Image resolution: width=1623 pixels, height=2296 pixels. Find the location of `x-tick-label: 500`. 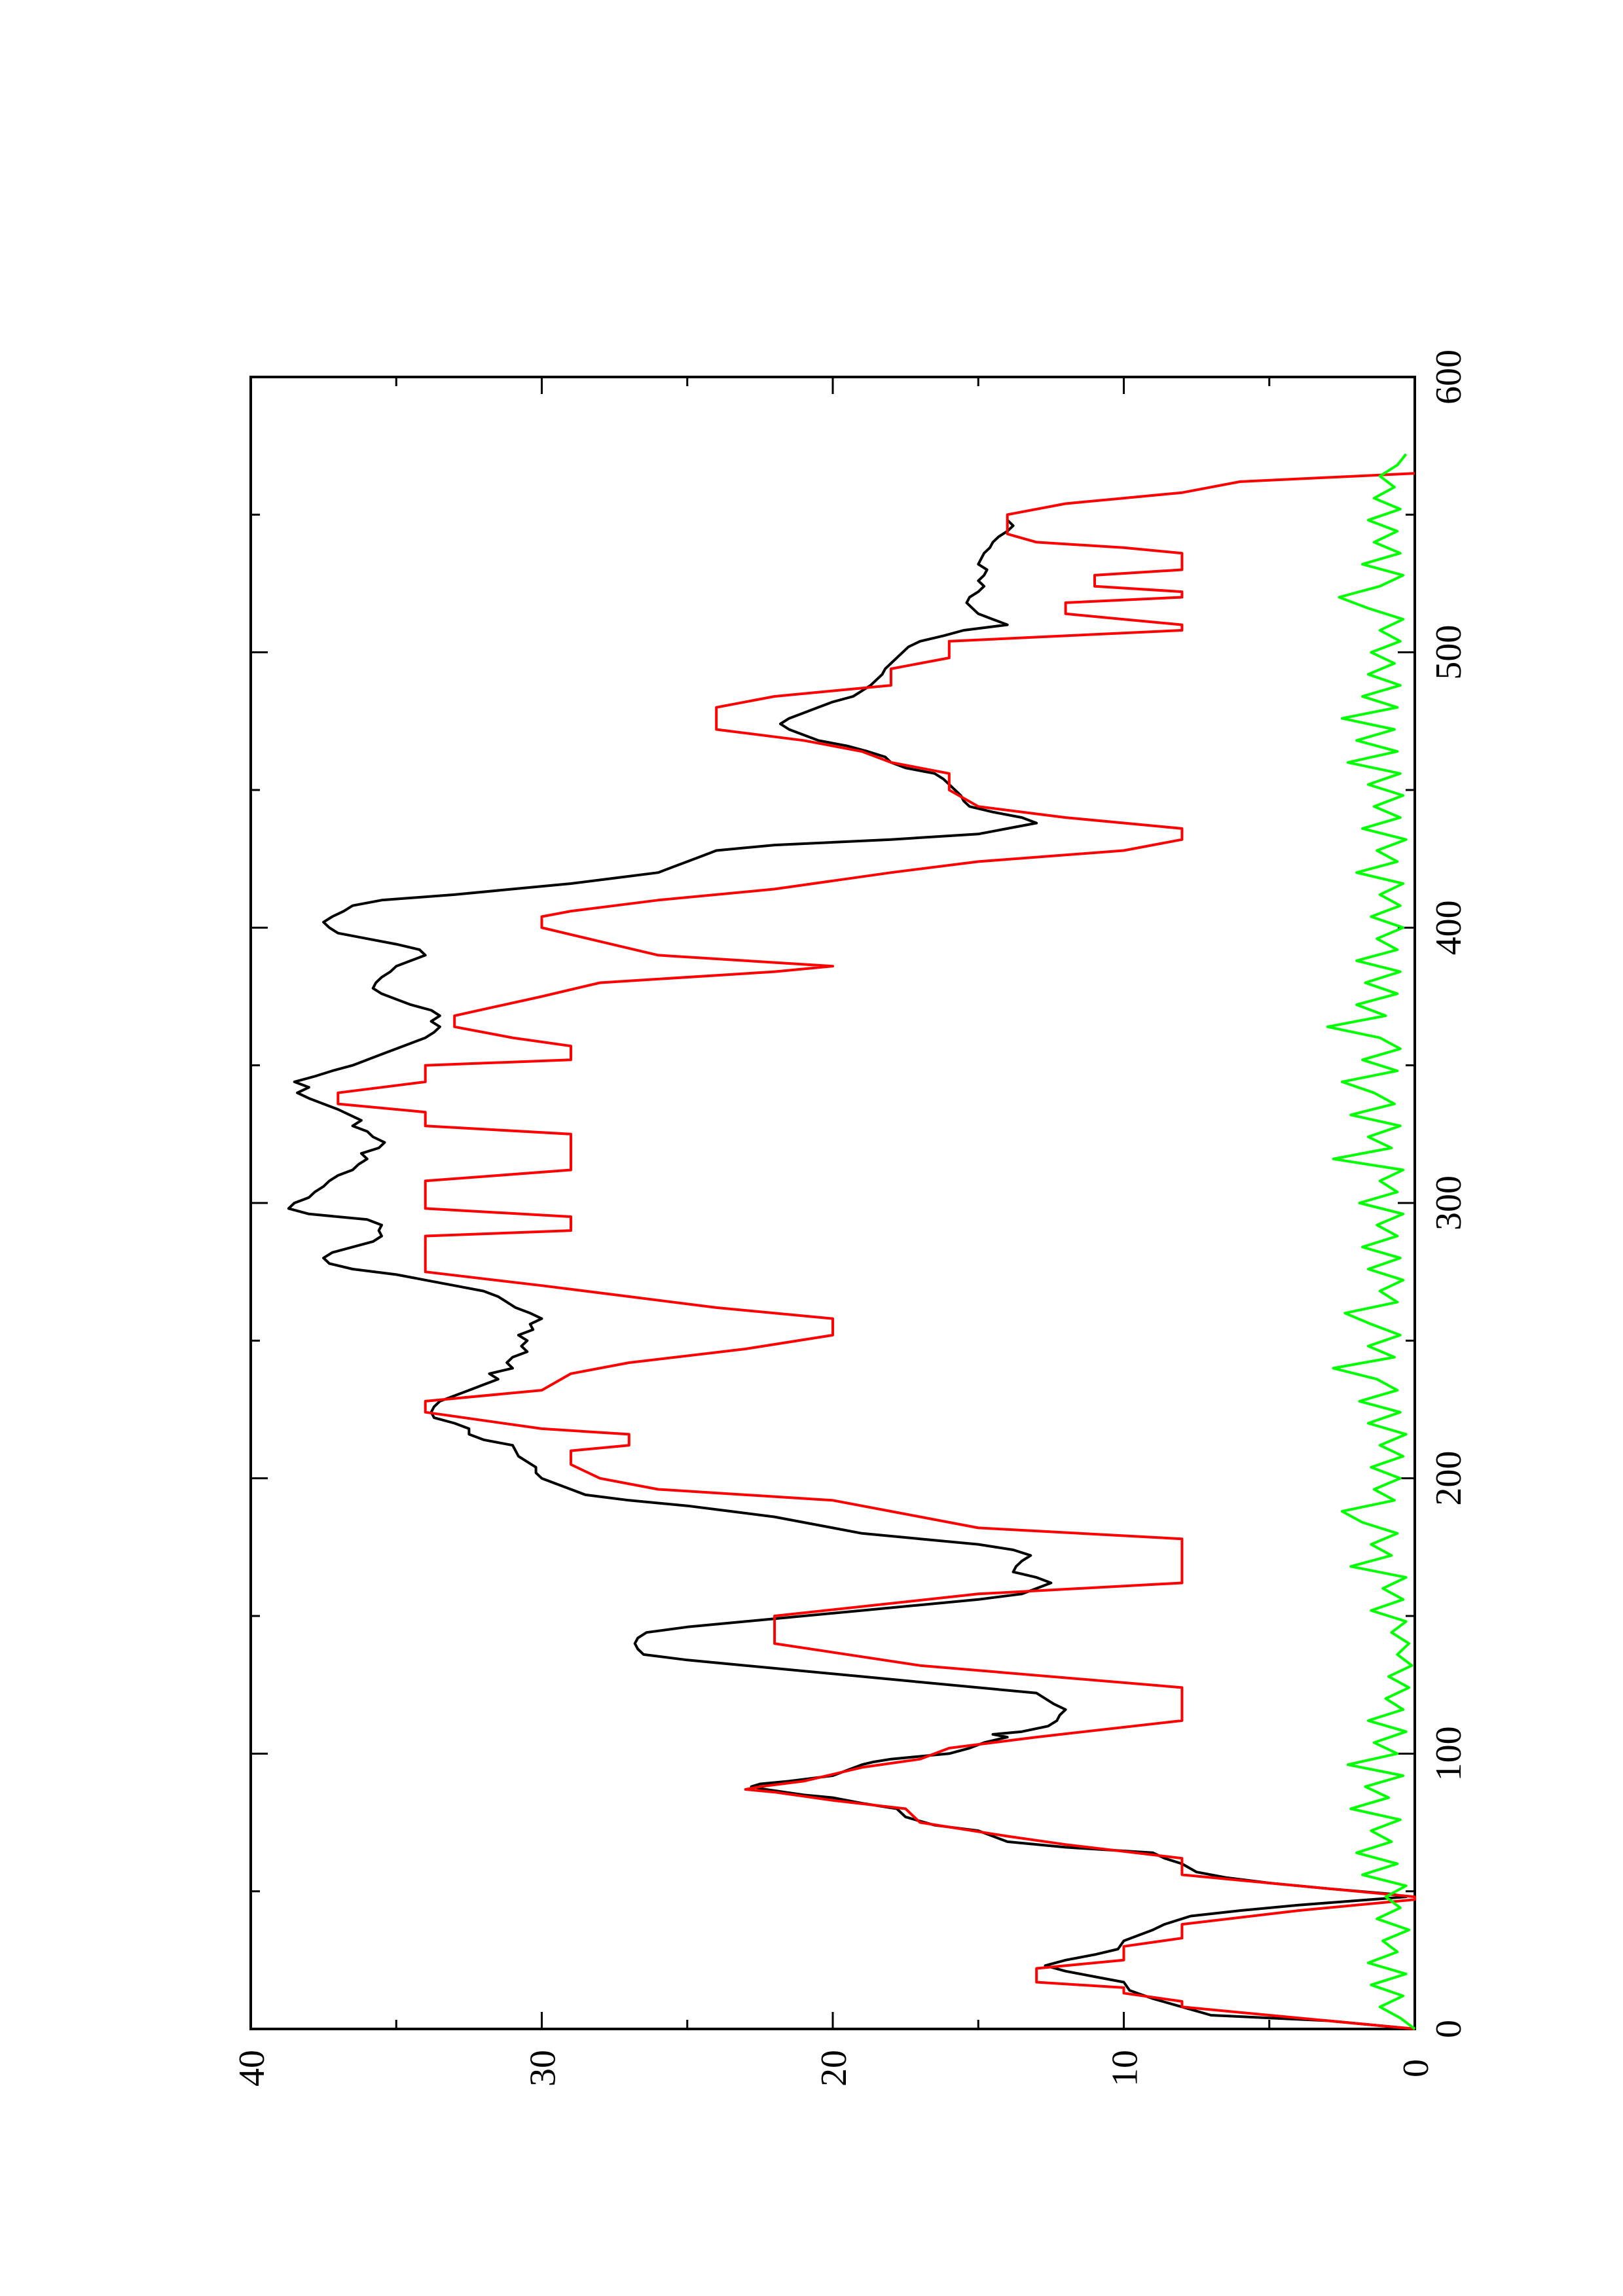

x-tick-label: 500 is located at coordinates (1449, 652).